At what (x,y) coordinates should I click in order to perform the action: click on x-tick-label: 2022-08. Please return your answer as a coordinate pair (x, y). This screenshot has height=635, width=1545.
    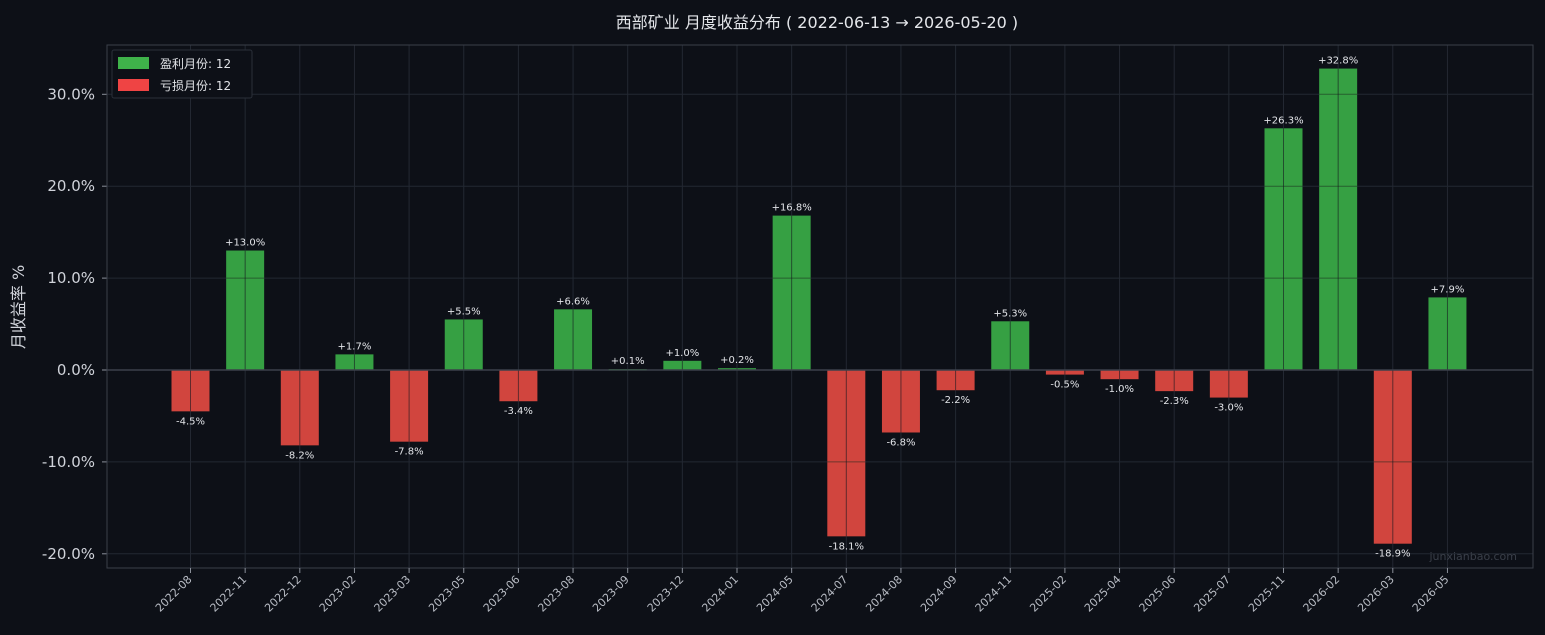
    Looking at the image, I should click on (174, 594).